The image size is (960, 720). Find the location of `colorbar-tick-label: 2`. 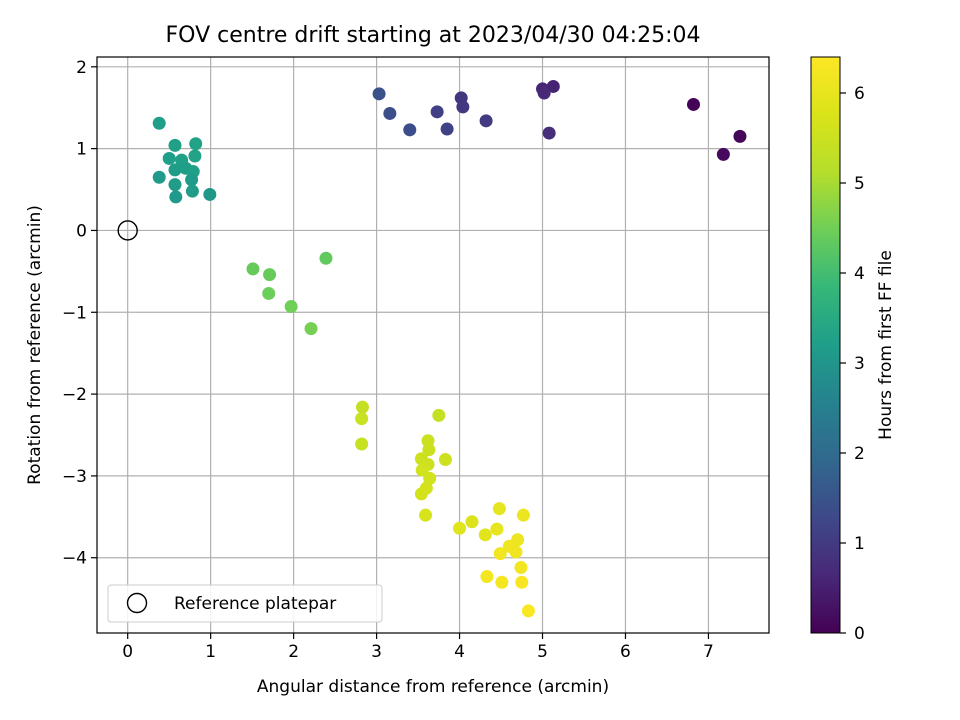

colorbar-tick-label: 2 is located at coordinates (859, 454).